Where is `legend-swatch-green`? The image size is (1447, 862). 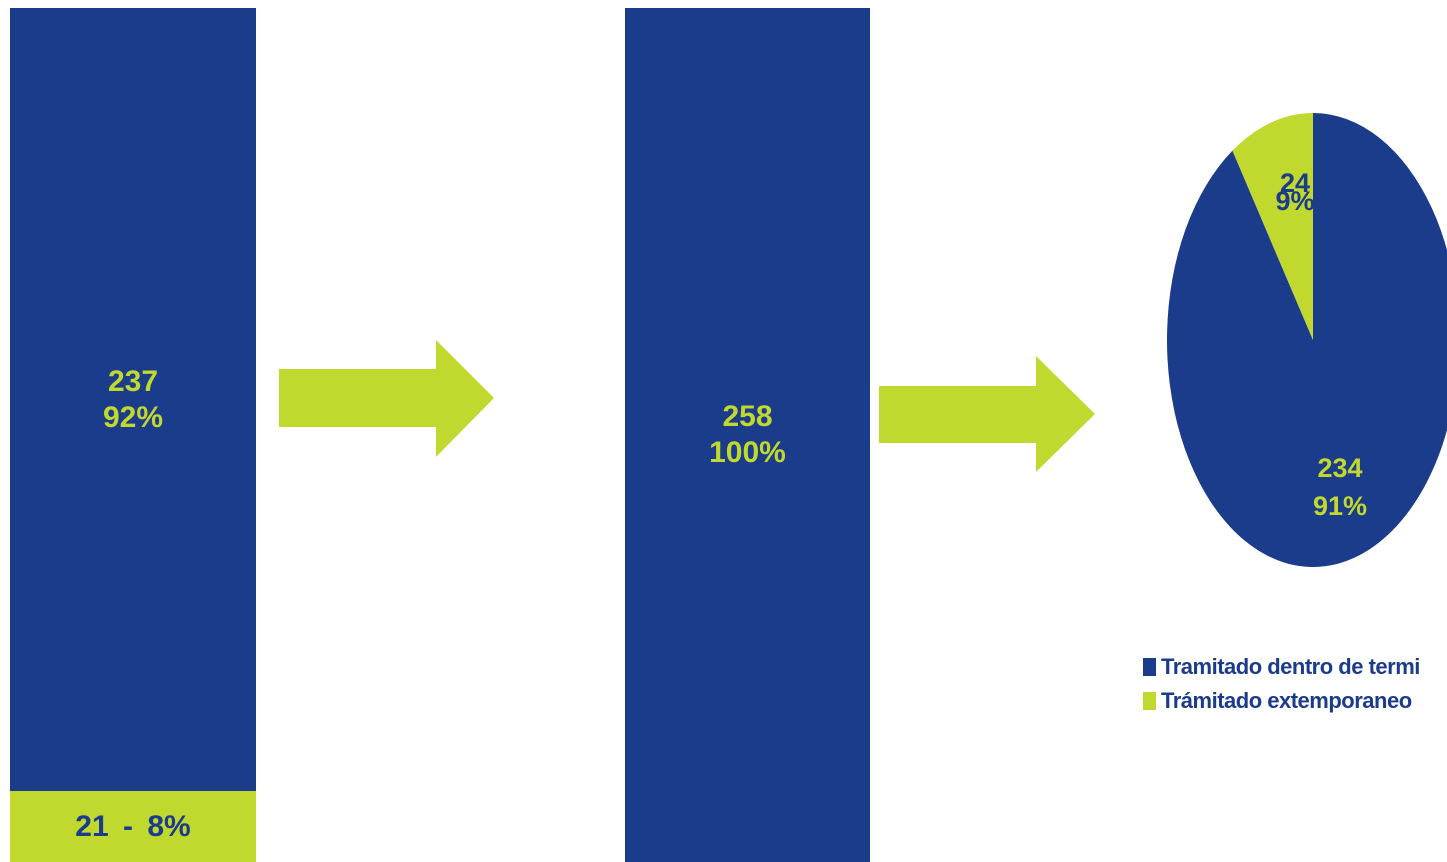 legend-swatch-green is located at coordinates (1149, 701).